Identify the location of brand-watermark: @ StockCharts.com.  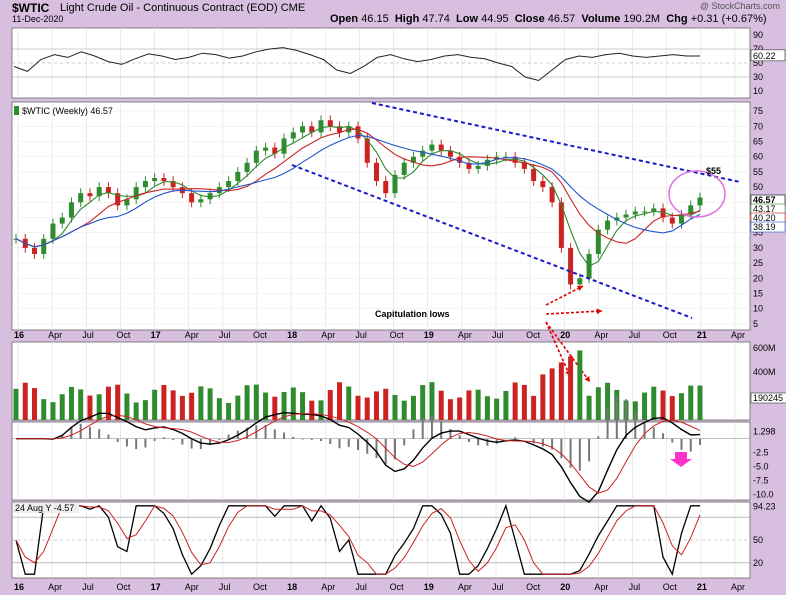
(739, 6).